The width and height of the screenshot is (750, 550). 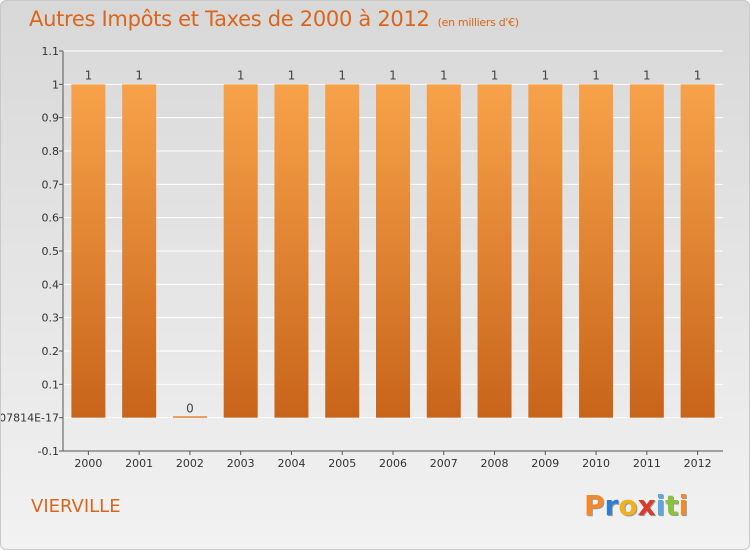 What do you see at coordinates (444, 463) in the screenshot?
I see `x-tick-label: 2007` at bounding box center [444, 463].